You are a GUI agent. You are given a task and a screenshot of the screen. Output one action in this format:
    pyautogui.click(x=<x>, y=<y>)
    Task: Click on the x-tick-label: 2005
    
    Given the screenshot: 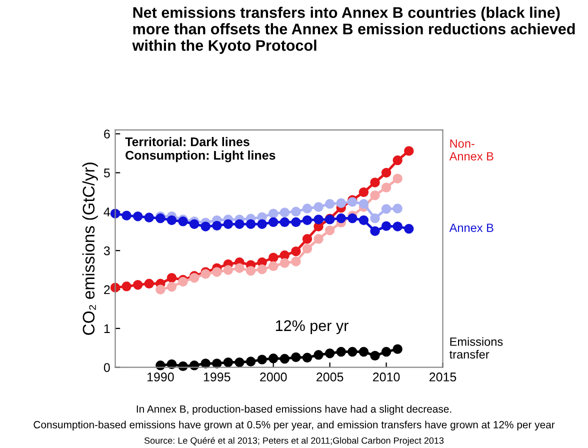 What is the action you would take?
    pyautogui.click(x=330, y=377)
    